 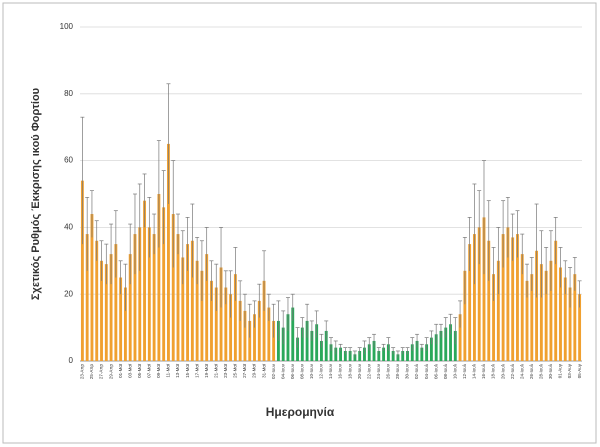 What do you see at coordinates (71, 360) in the screenshot?
I see `y-tick-label: 0` at bounding box center [71, 360].